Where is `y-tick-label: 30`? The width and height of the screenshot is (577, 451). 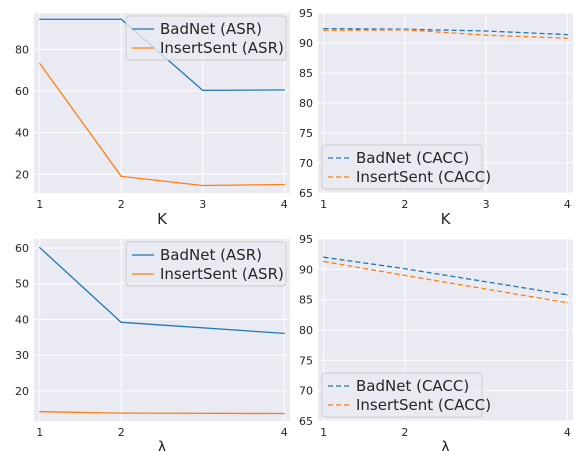 y-tick-label: 30 is located at coordinates (22, 355).